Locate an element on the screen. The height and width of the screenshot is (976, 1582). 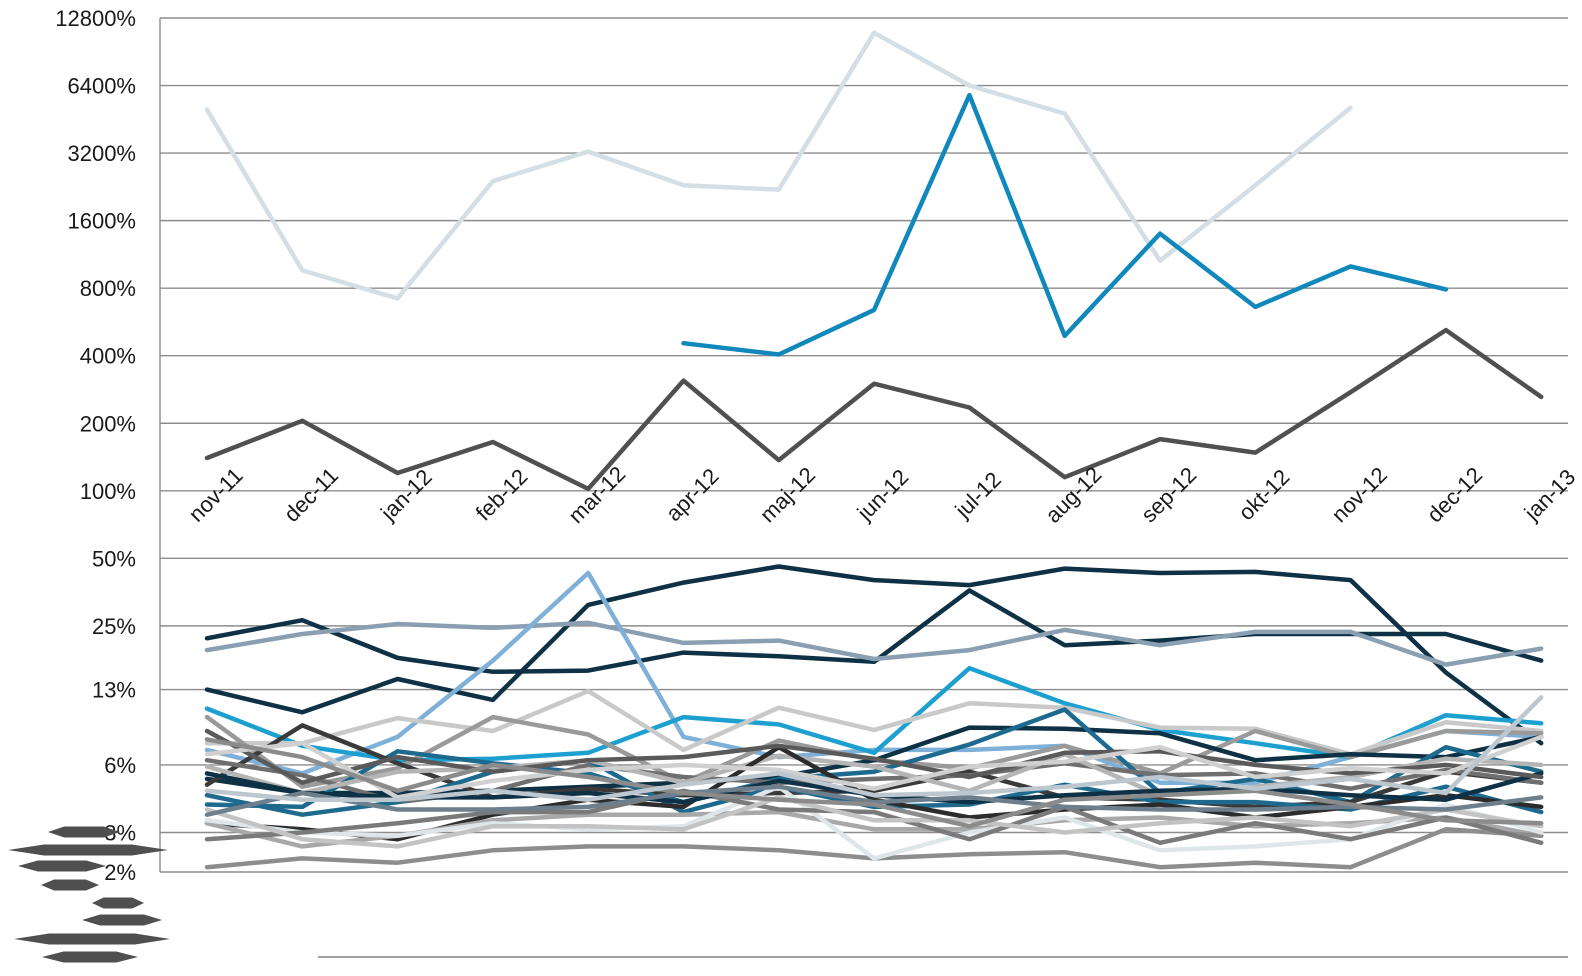
x-tick-label: jun-12 is located at coordinates (883, 495).